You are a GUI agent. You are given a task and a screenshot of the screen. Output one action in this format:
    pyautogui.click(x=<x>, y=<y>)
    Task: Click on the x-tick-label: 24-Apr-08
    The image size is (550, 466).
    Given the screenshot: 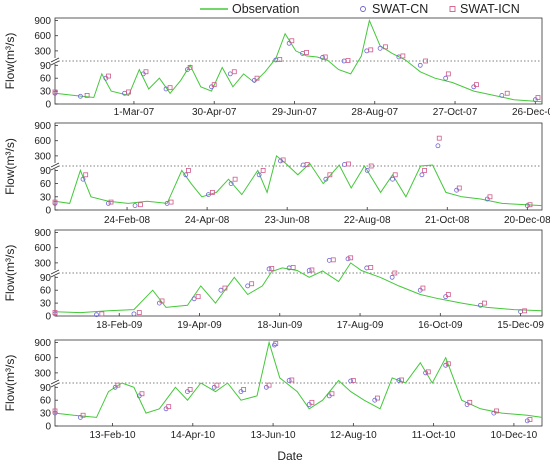 What is the action you would take?
    pyautogui.click(x=207, y=220)
    